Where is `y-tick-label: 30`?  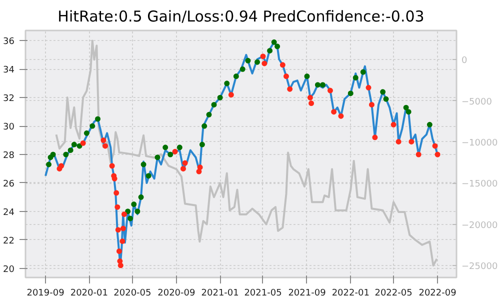
y-tick-label: 30 is located at coordinates (9, 127).